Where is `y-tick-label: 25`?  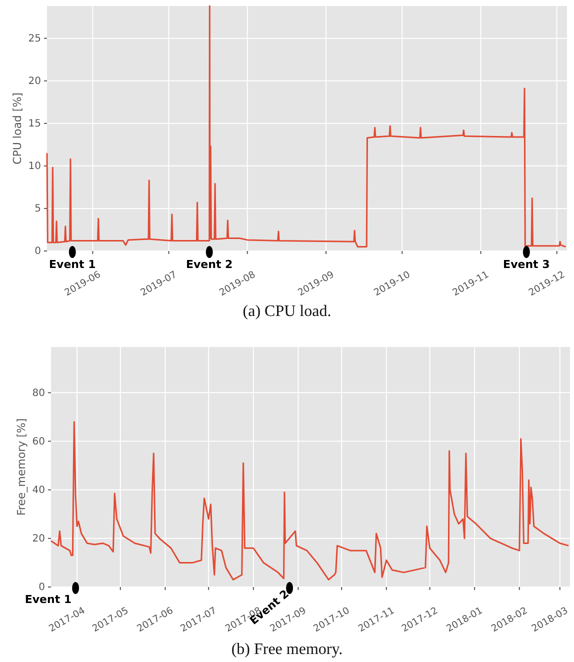
y-tick-label: 25 is located at coordinates (34, 39).